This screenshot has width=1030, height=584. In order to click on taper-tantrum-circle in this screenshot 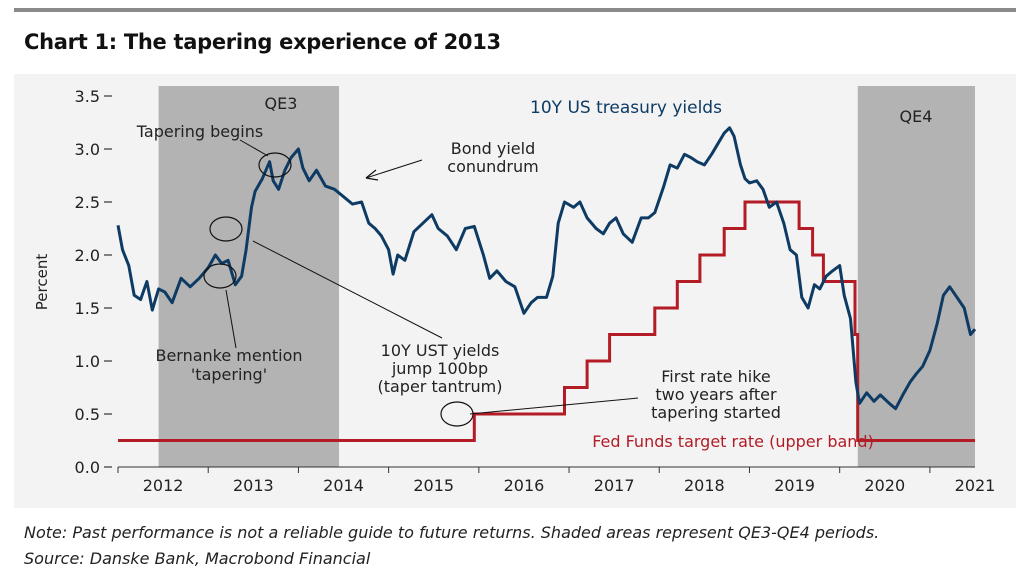, I will do `click(226, 229)`.